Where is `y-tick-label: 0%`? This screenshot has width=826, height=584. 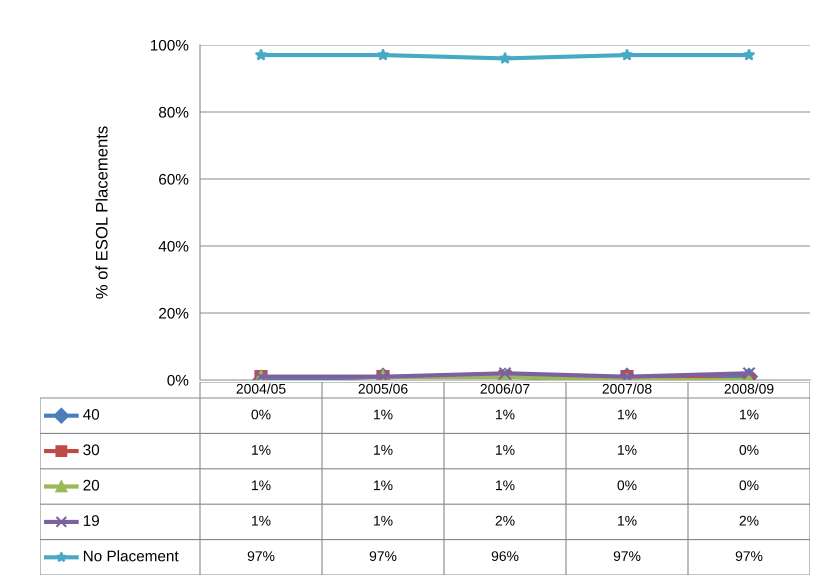
y-tick-label: 0% is located at coordinates (177, 380).